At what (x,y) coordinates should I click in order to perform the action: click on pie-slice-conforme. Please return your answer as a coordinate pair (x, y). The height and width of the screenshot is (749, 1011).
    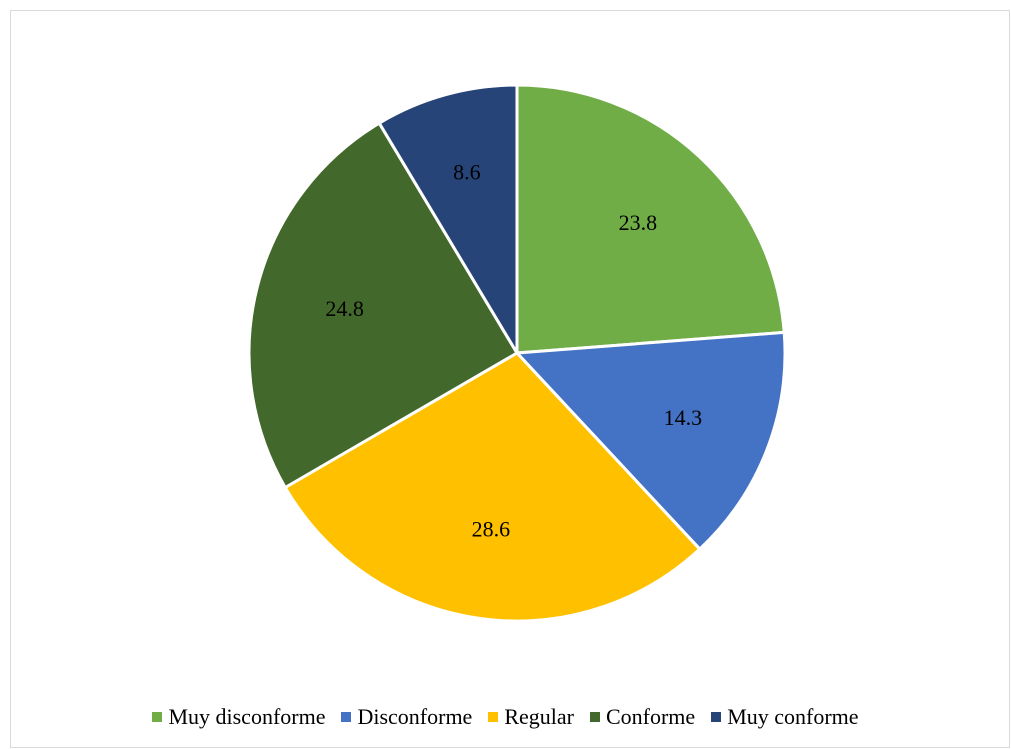
    Looking at the image, I should click on (383, 305).